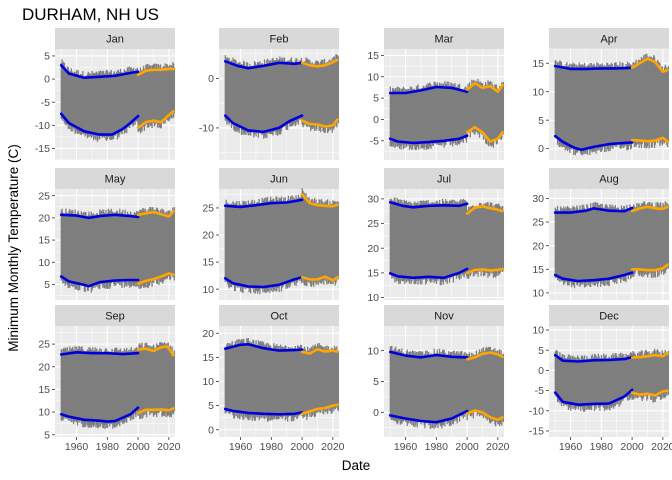 The width and height of the screenshot is (672, 480). I want to click on facet-feb: Feb-100, so click(269, 94).